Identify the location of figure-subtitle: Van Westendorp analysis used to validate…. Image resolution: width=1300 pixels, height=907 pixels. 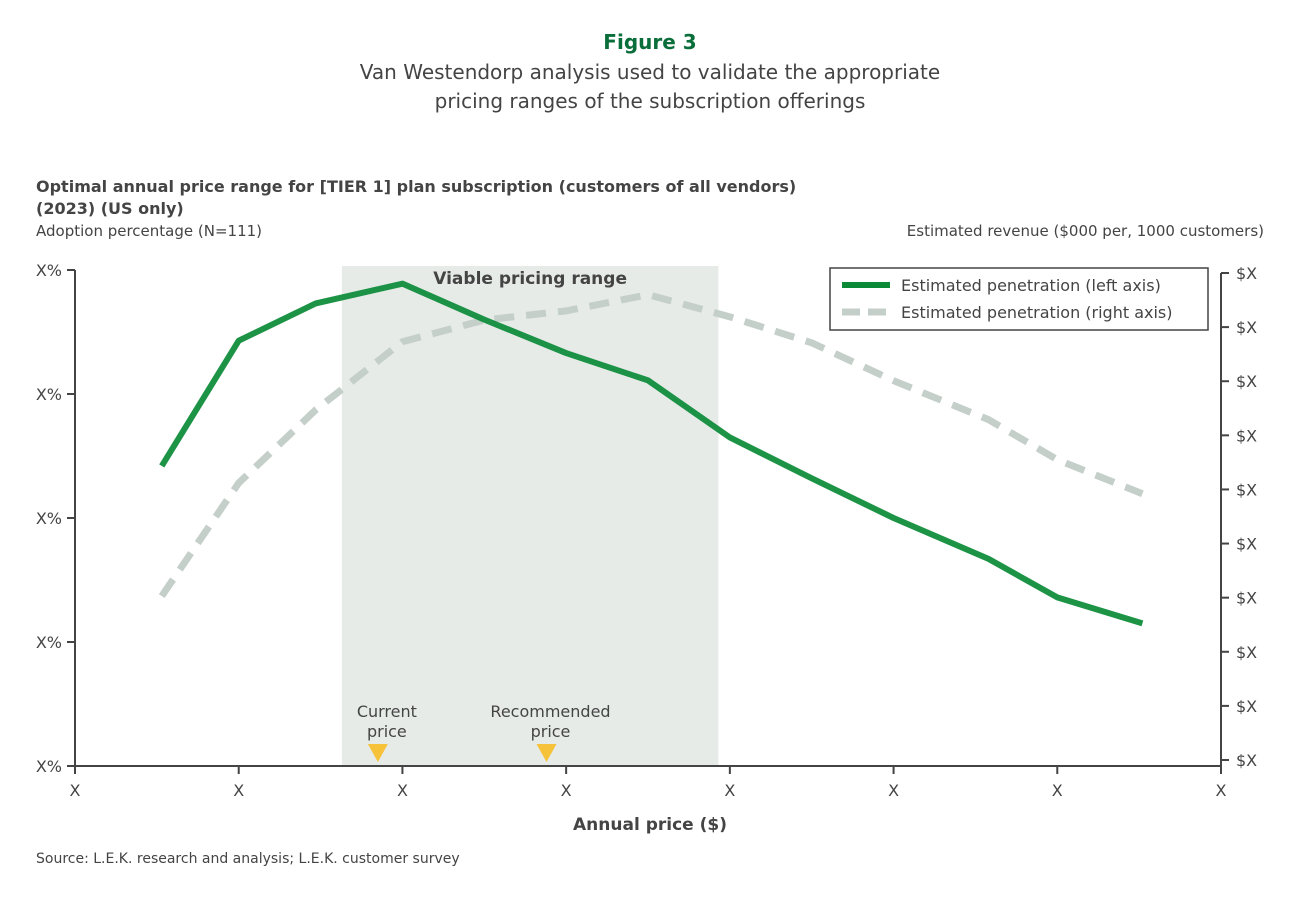
(650, 87).